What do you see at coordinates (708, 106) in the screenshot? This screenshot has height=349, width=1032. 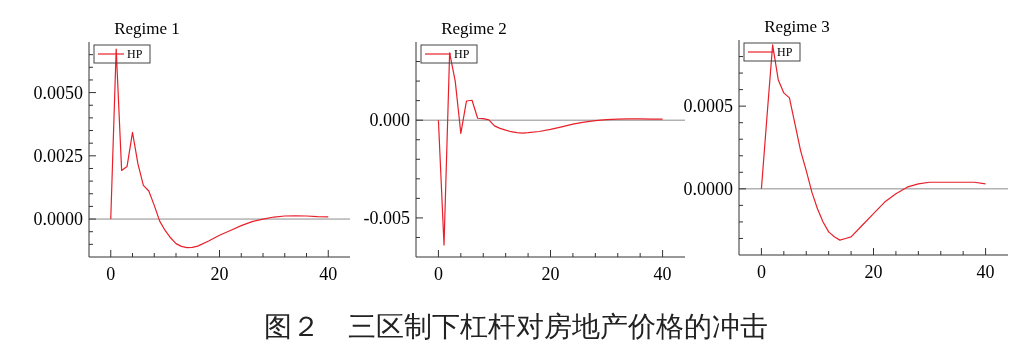 I see `y-tick-label: 0.0005` at bounding box center [708, 106].